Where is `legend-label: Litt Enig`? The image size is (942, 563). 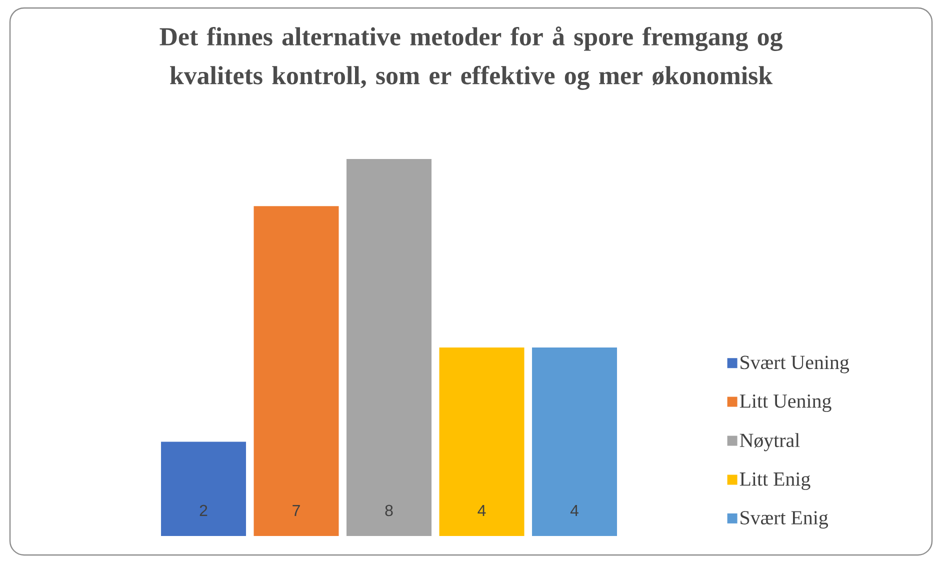 legend-label: Litt Enig is located at coordinates (775, 481).